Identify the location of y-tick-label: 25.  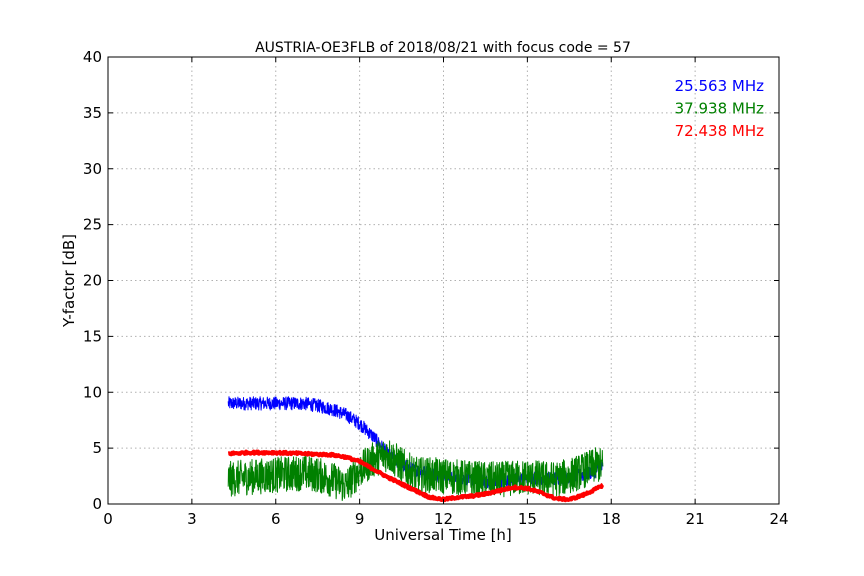
(92, 225).